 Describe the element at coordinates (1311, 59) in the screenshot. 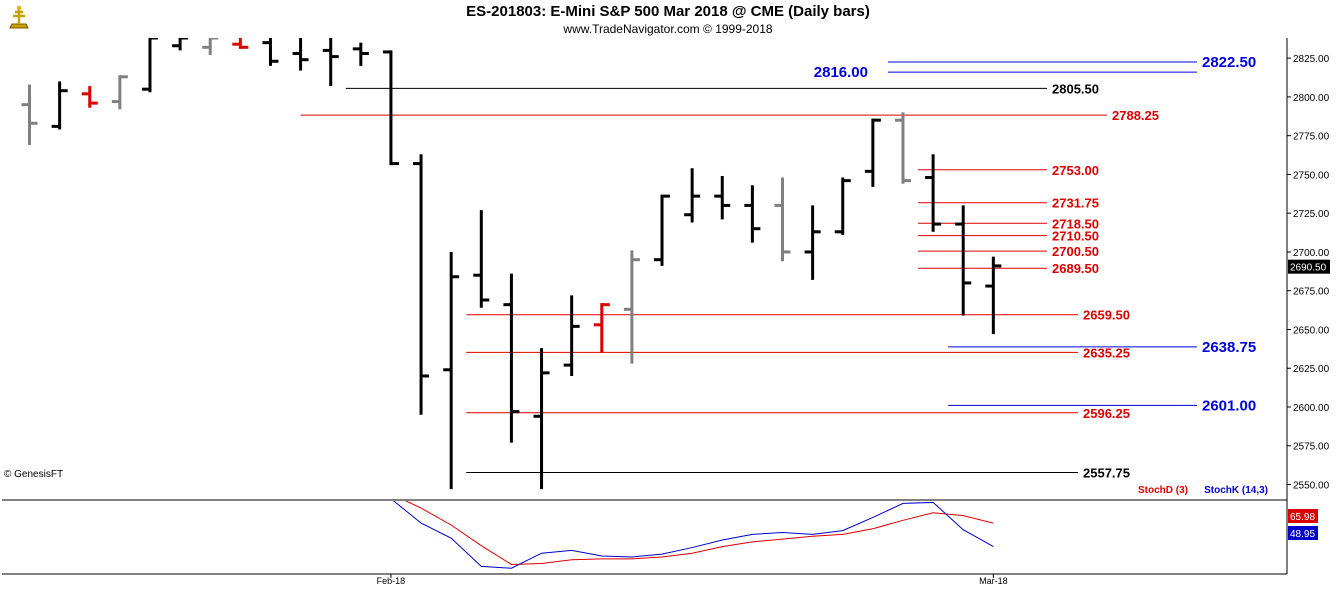

I see `y-tick-label: 2825.00` at that location.